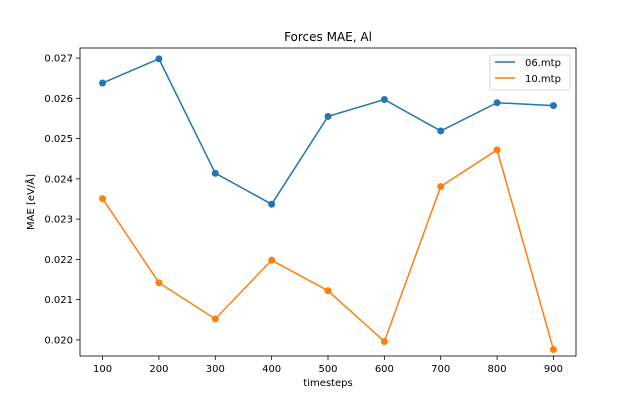 The height and width of the screenshot is (400, 640). Describe the element at coordinates (30, 202) in the screenshot. I see `y-axis-label: MAE [eV/Å]` at that location.